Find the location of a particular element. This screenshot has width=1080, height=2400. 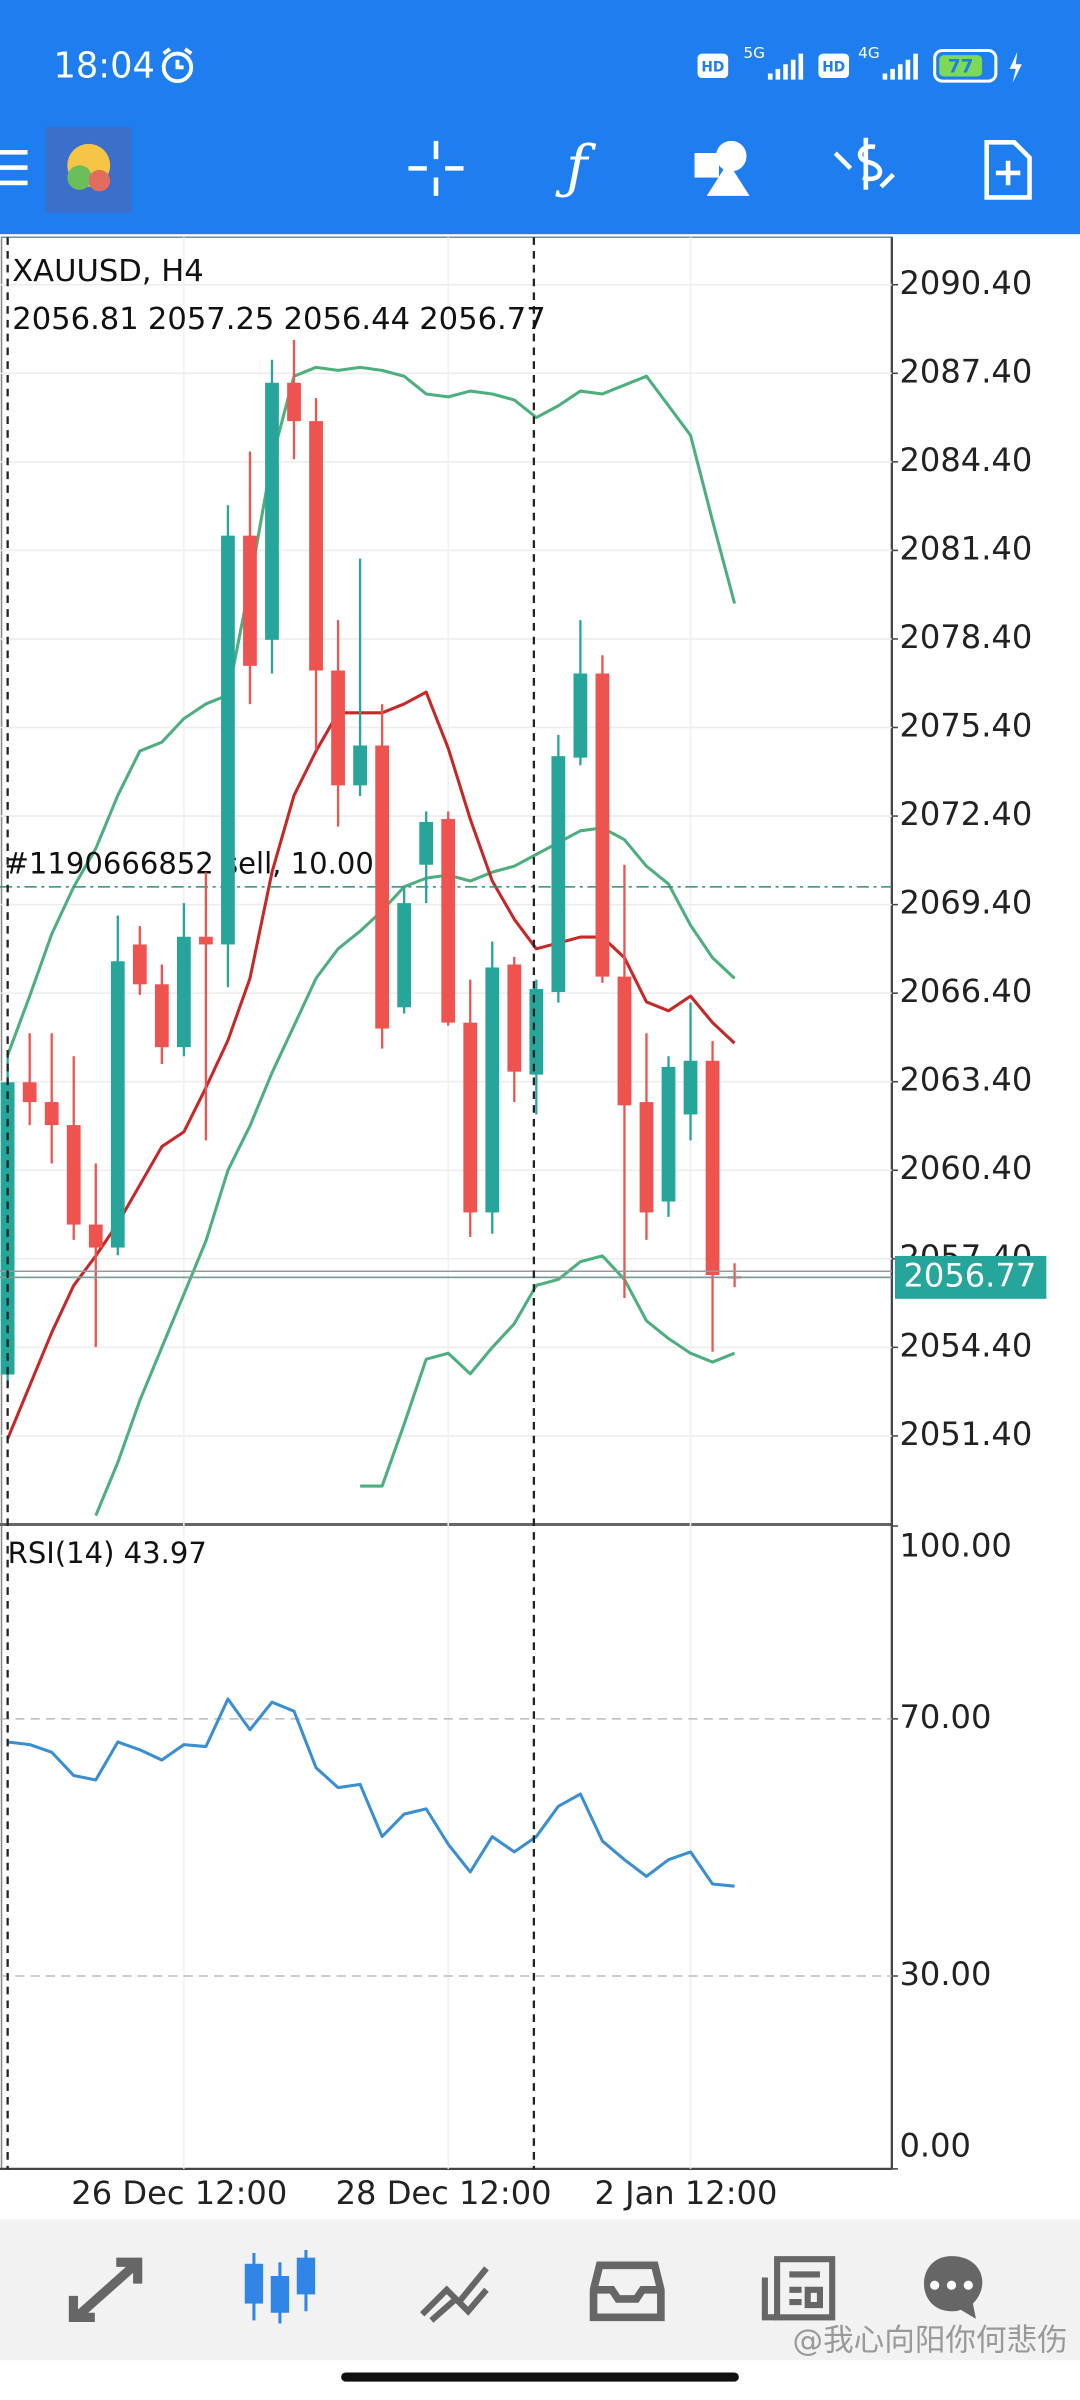

network-type: 4G is located at coordinates (869, 53).